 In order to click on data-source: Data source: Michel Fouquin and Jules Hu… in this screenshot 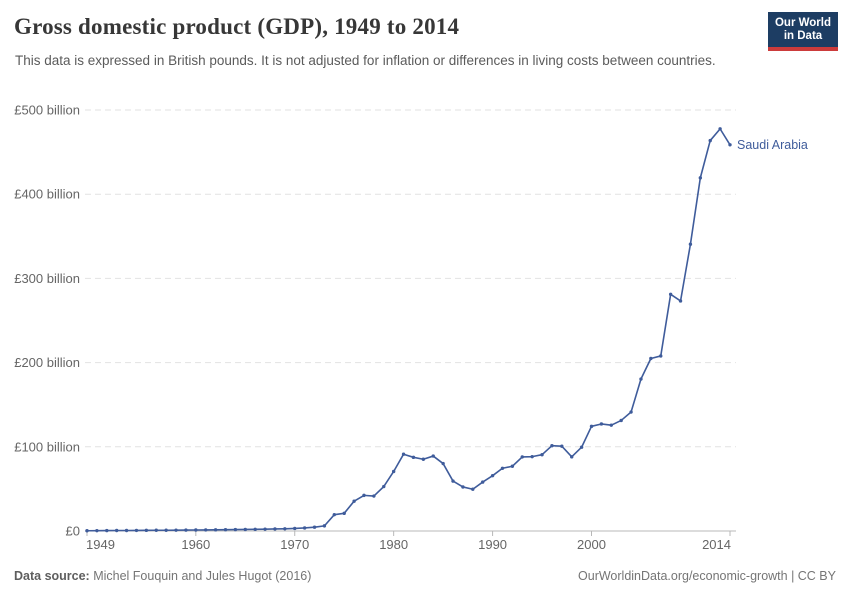, I will do `click(162, 576)`.